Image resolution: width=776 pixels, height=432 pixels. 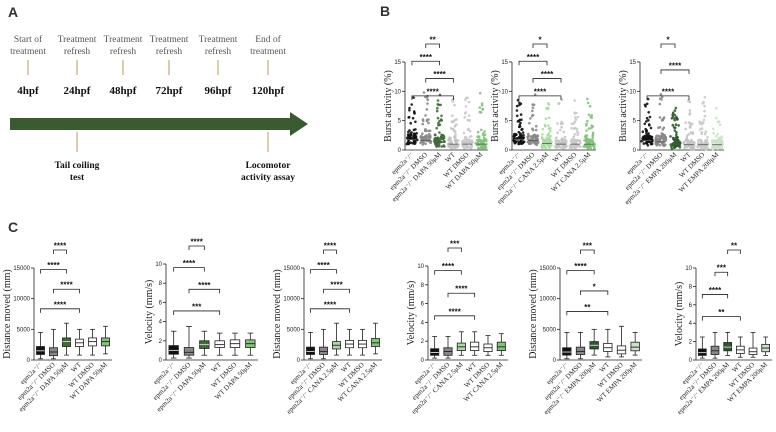 What do you see at coordinates (268, 178) in the screenshot?
I see `timeline-event-line2: activity assay` at bounding box center [268, 178].